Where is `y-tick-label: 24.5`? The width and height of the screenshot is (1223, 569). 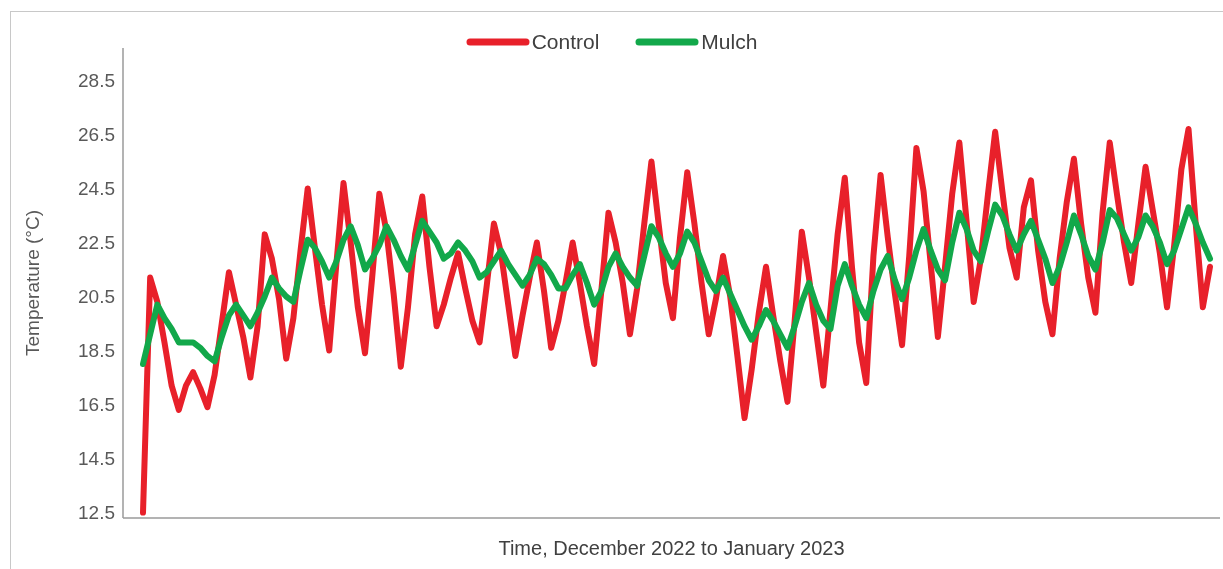 y-tick-label: 24.5 is located at coordinates (96, 189).